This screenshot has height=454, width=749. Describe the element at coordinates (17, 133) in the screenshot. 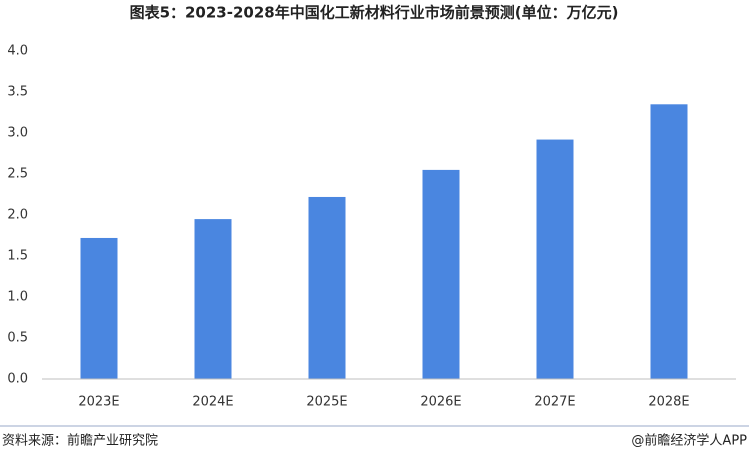

I see `y-tick-label: 3.0` at that location.